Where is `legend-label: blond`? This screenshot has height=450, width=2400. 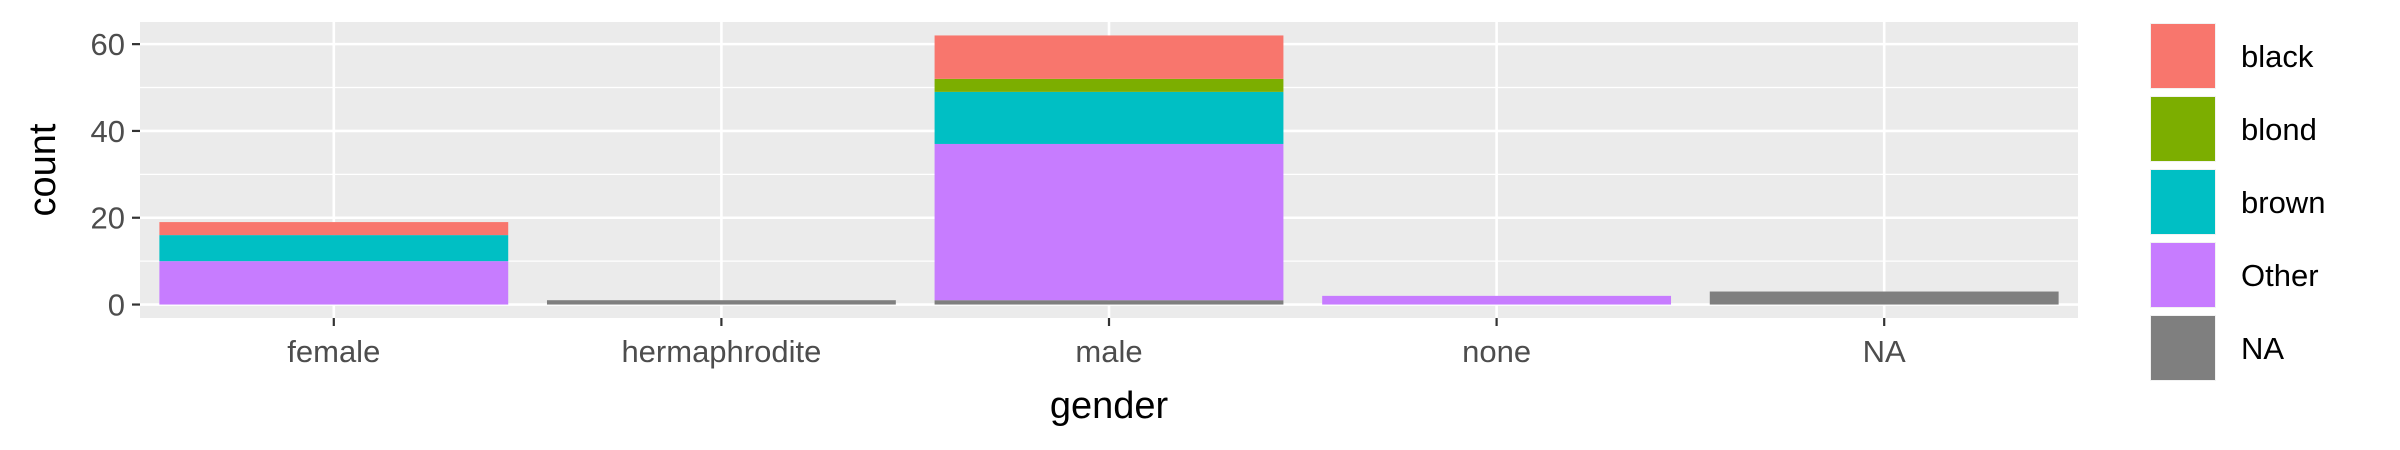
legend-label: blond is located at coordinates (2279, 129).